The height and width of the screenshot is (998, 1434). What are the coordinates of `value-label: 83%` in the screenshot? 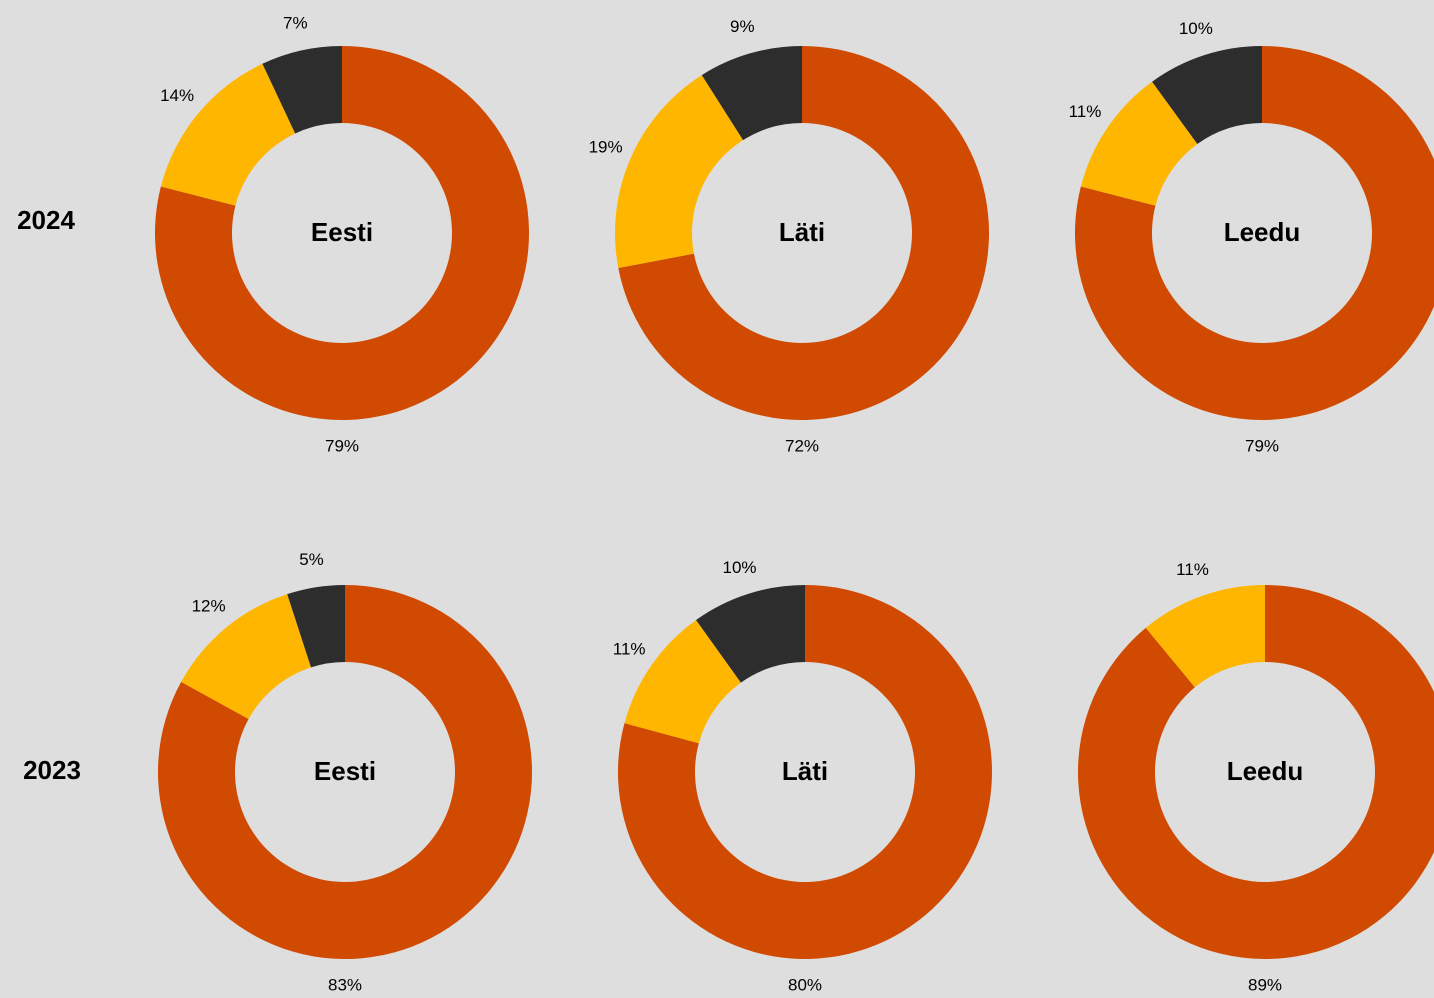 It's located at (345, 984).